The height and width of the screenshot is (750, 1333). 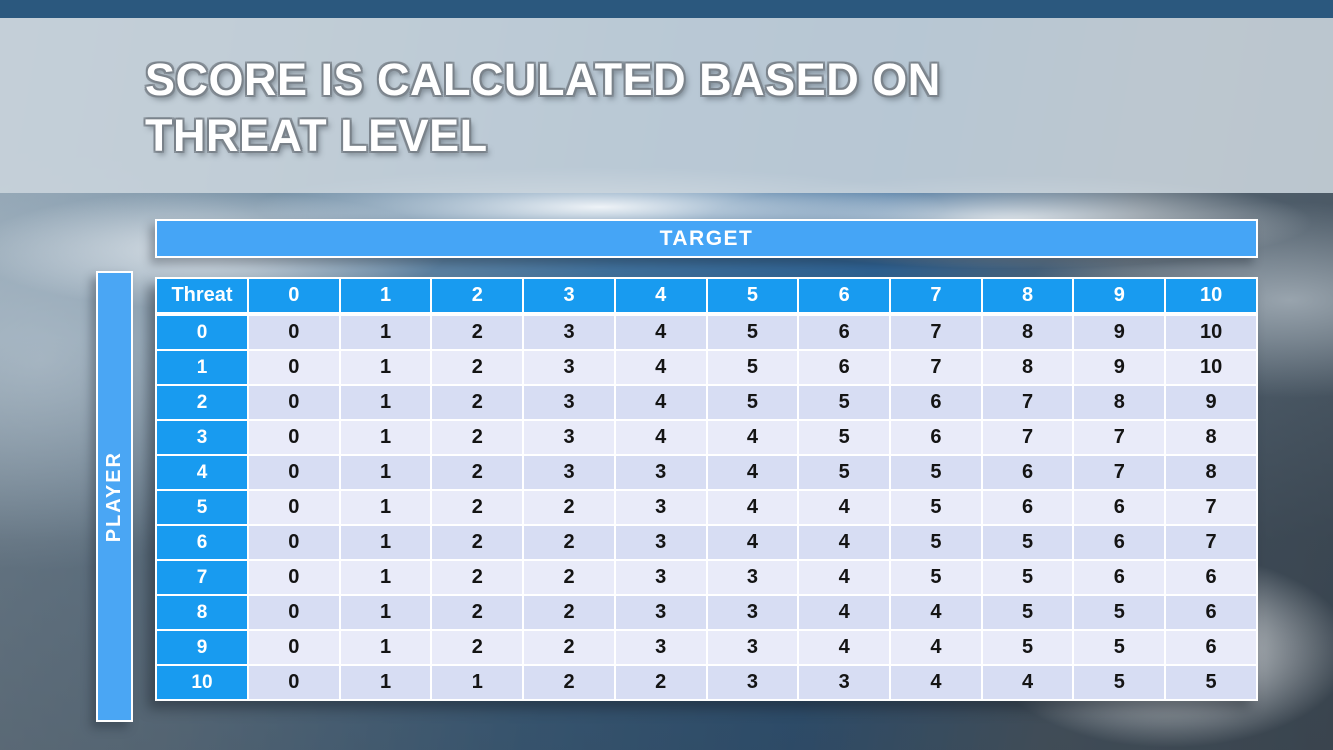 What do you see at coordinates (666, 9) in the screenshot?
I see `top-accent-bar` at bounding box center [666, 9].